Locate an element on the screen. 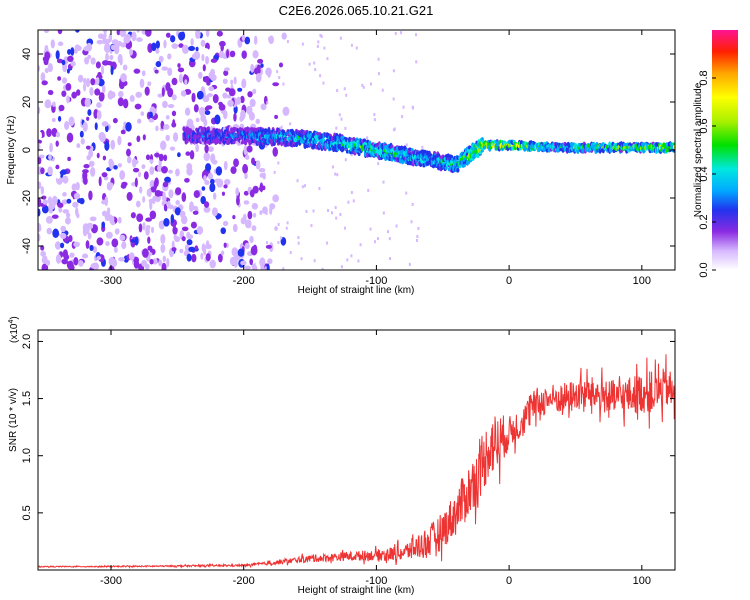 The height and width of the screenshot is (600, 750). colorbar-tick-label: 0.4 is located at coordinates (704, 173).